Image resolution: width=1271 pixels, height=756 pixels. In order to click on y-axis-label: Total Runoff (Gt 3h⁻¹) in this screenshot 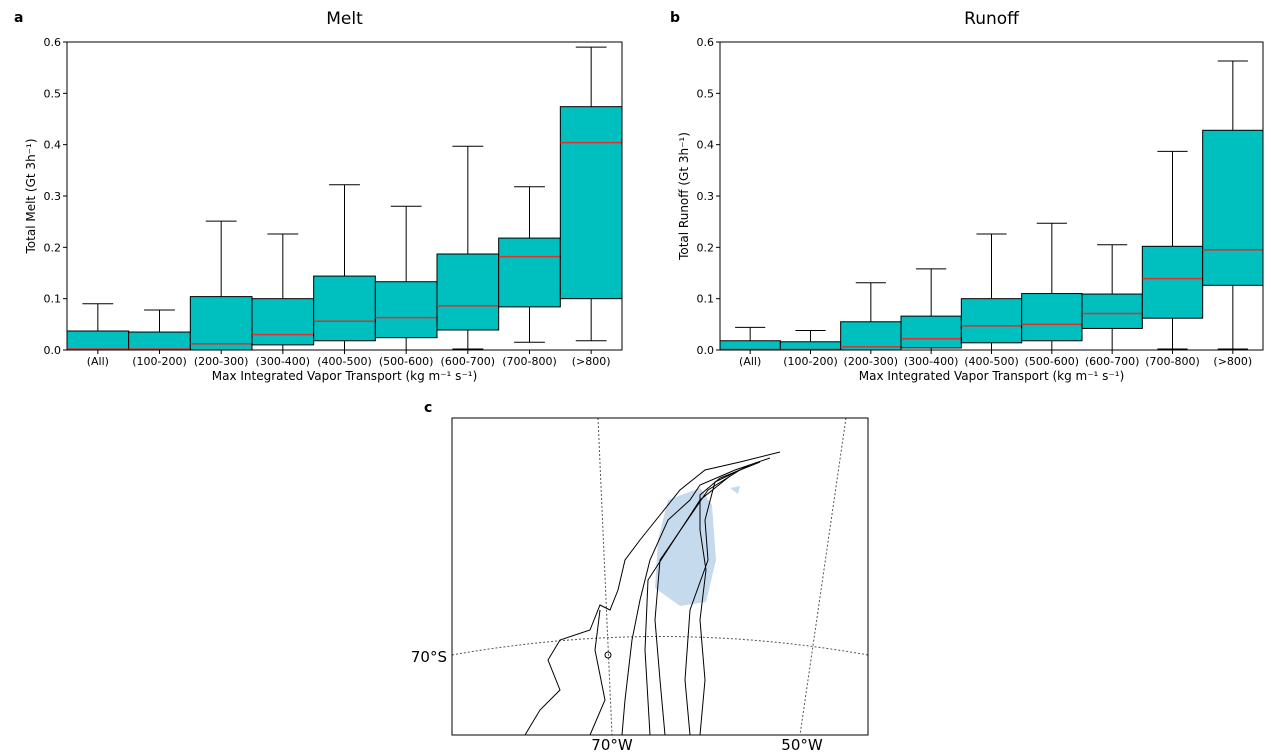, I will do `click(684, 196)`.